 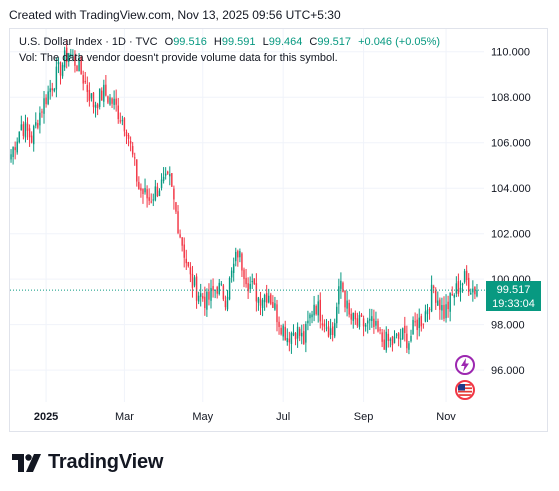 What do you see at coordinates (508, 326) in the screenshot?
I see `y-tick-label: 98.000` at bounding box center [508, 326].